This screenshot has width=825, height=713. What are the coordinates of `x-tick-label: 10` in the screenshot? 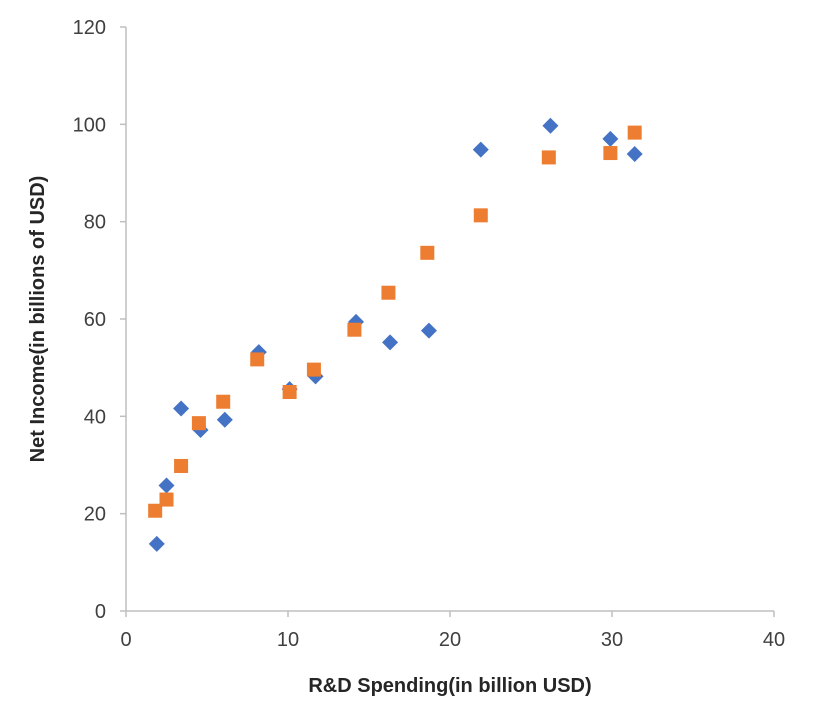 It's located at (288, 640).